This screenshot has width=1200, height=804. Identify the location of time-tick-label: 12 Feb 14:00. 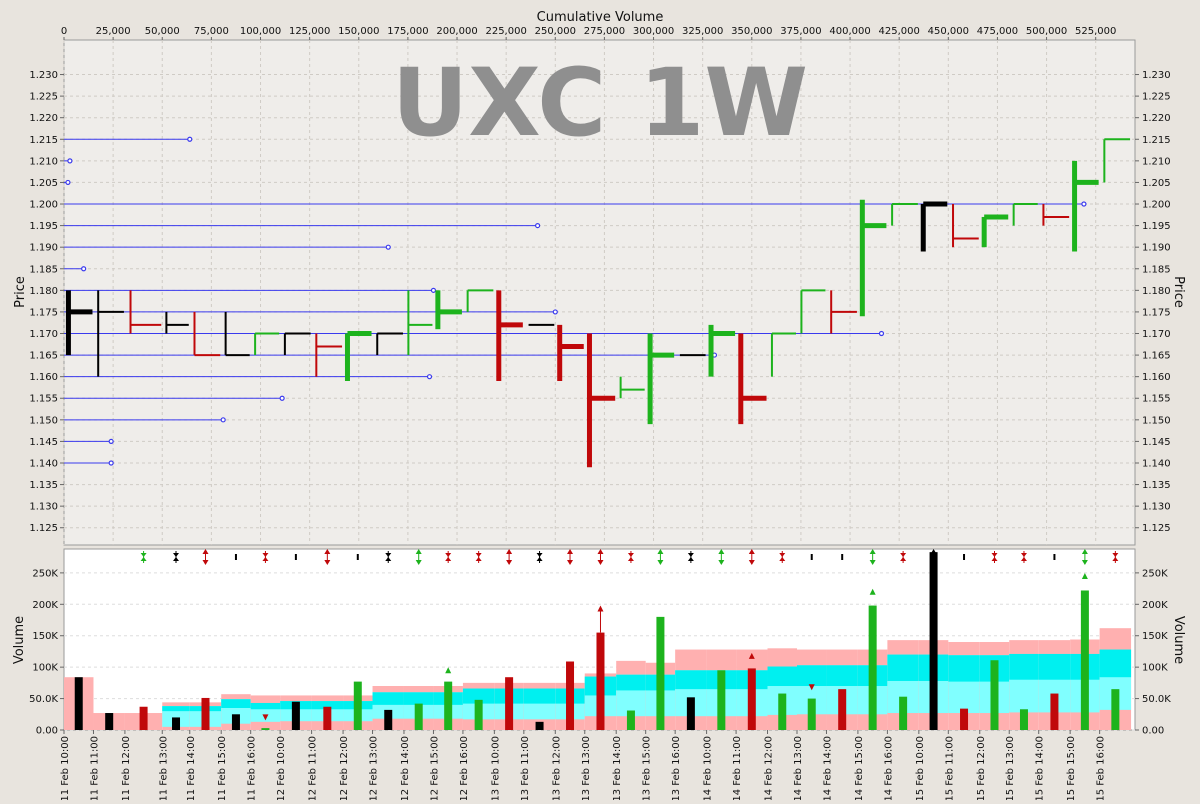
(405, 768).